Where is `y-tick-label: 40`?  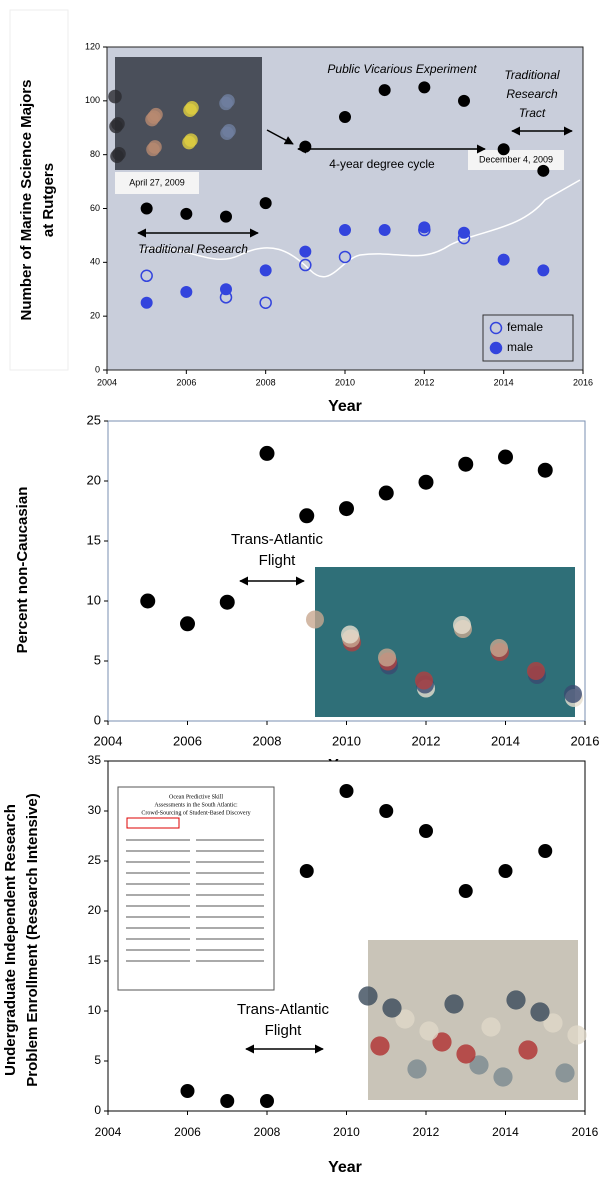
y-tick-label: 40 is located at coordinates (95, 262).